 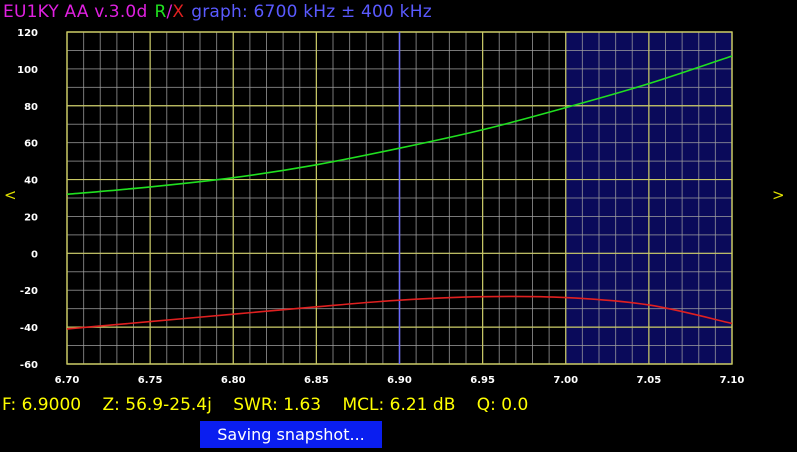 What do you see at coordinates (233, 380) in the screenshot?
I see `x-tick-label: 6.80` at bounding box center [233, 380].